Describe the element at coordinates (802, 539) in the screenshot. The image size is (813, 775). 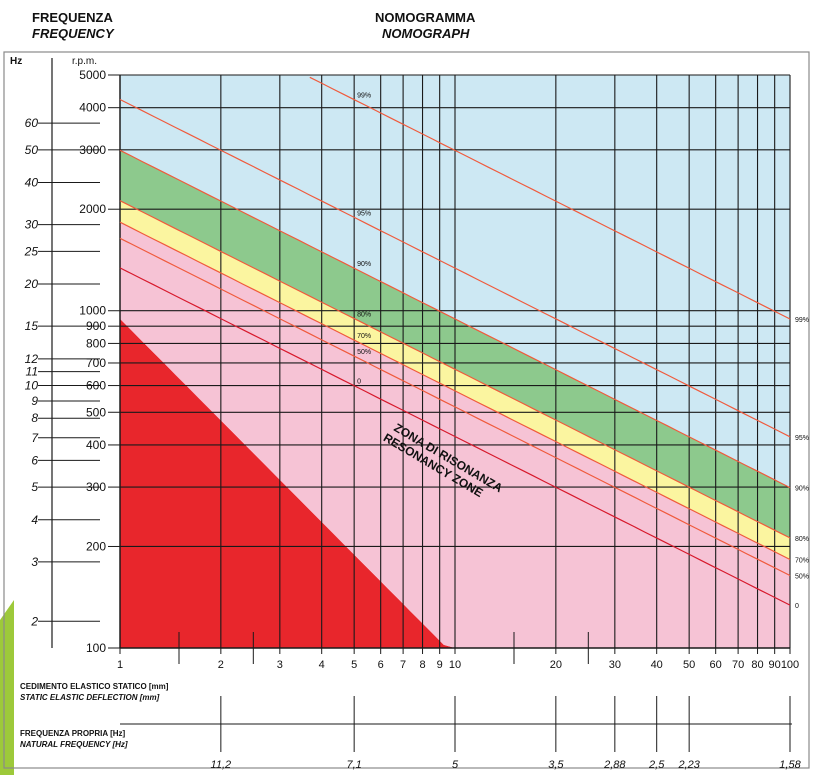
I see `series-label-right: 80%` at that location.